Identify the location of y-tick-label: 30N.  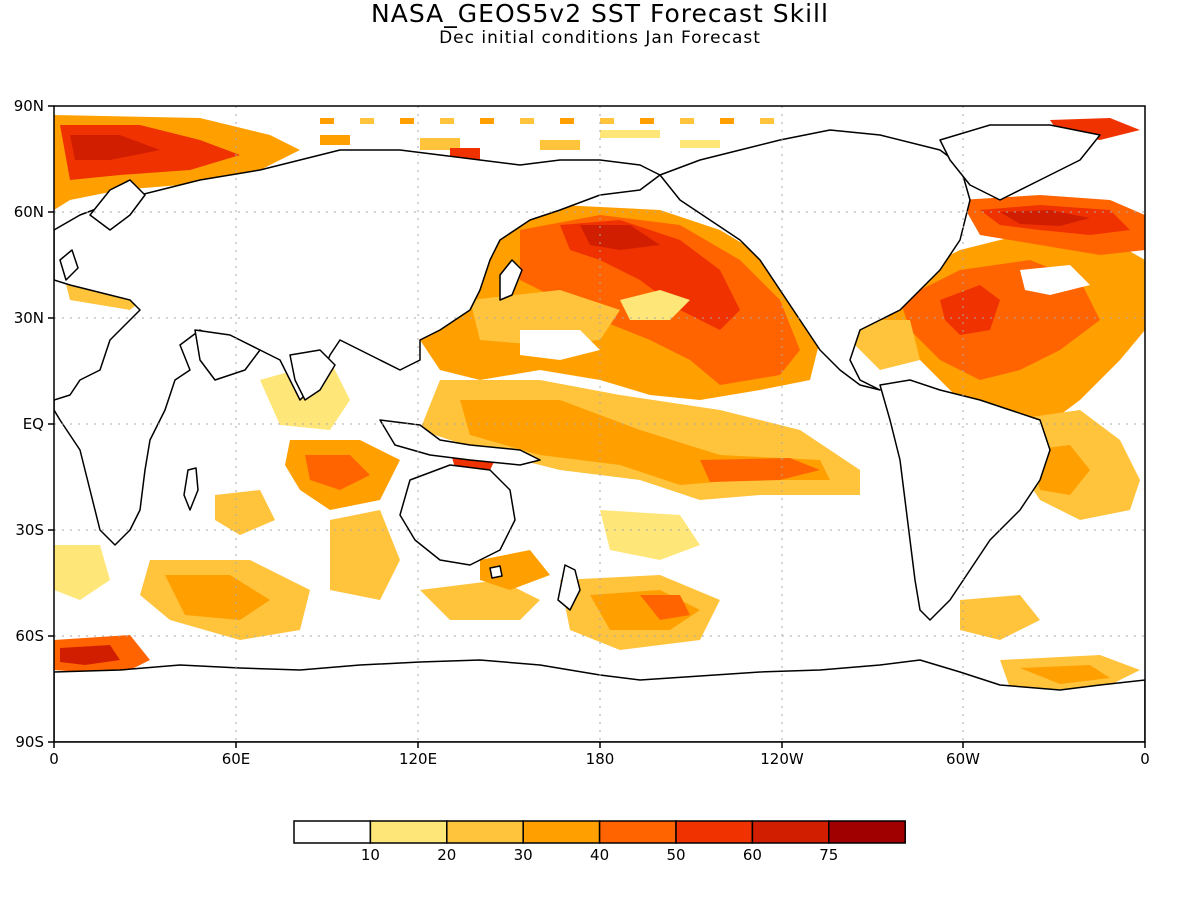
(28, 318).